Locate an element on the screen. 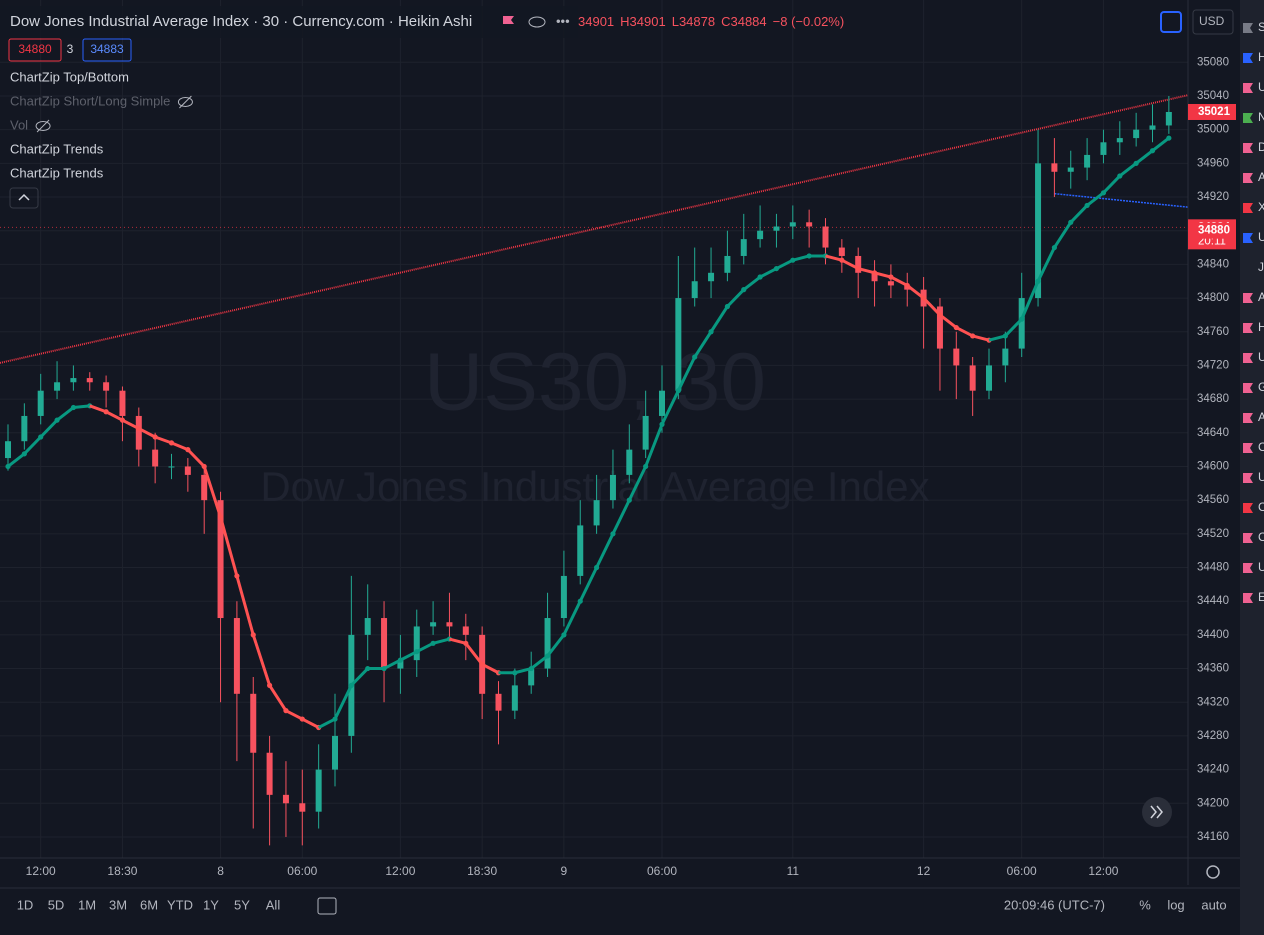  watchlist-symbol: G is located at coordinates (1261, 387).